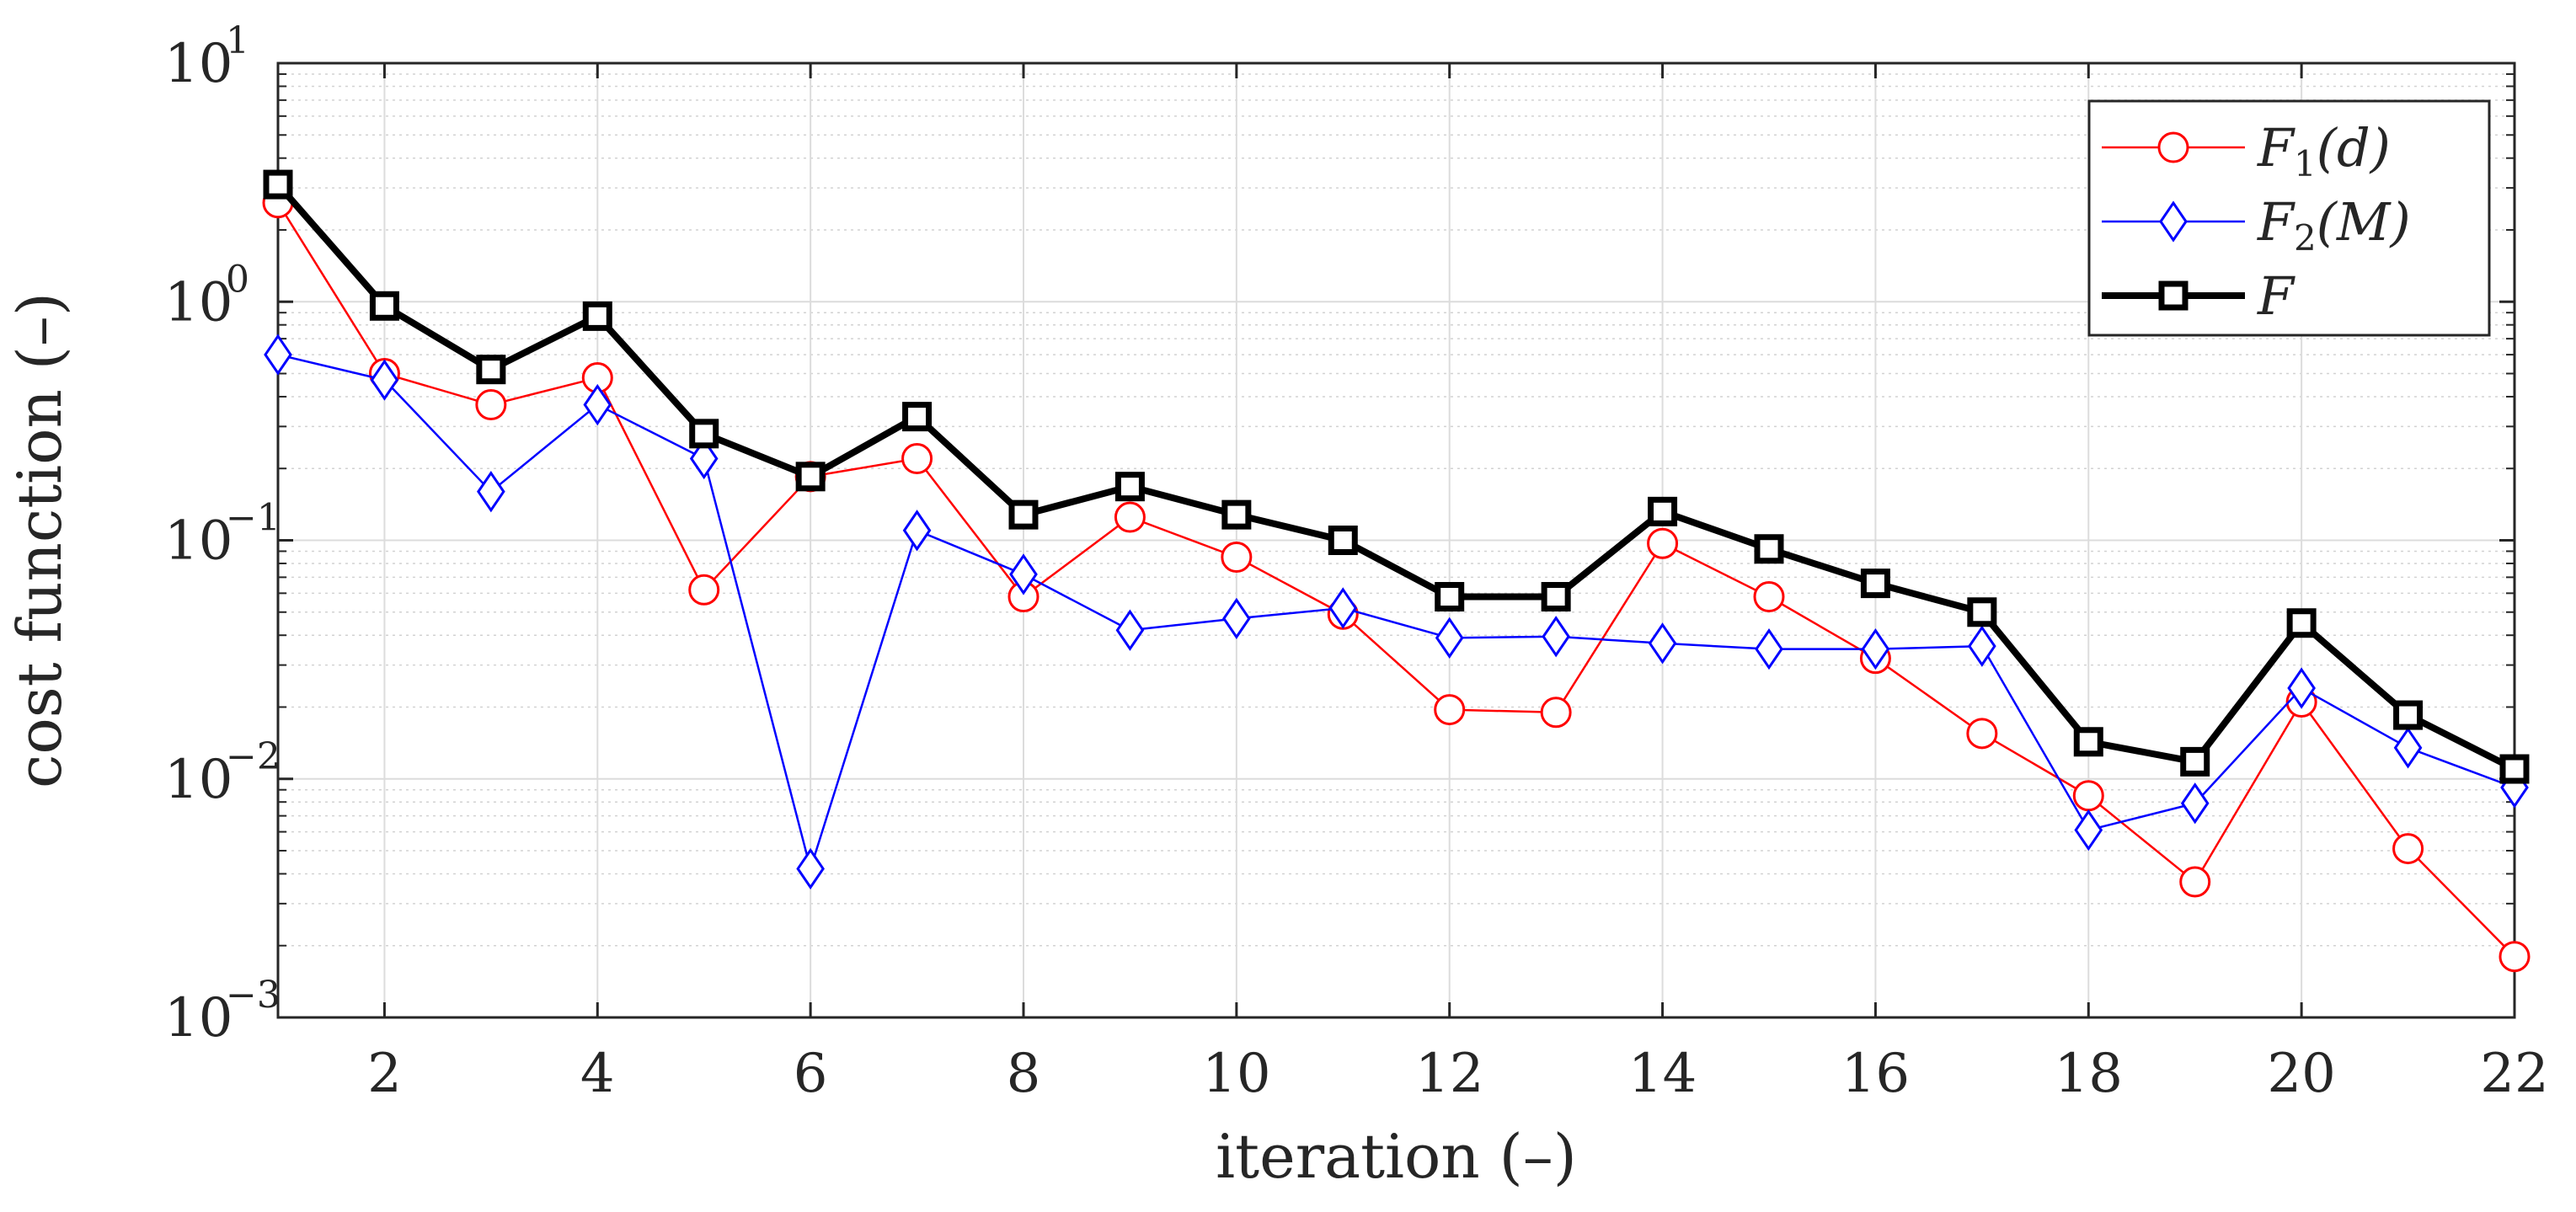 The height and width of the screenshot is (1212, 2576). I want to click on y-tick-label: 10⁻¹, so click(222, 535).